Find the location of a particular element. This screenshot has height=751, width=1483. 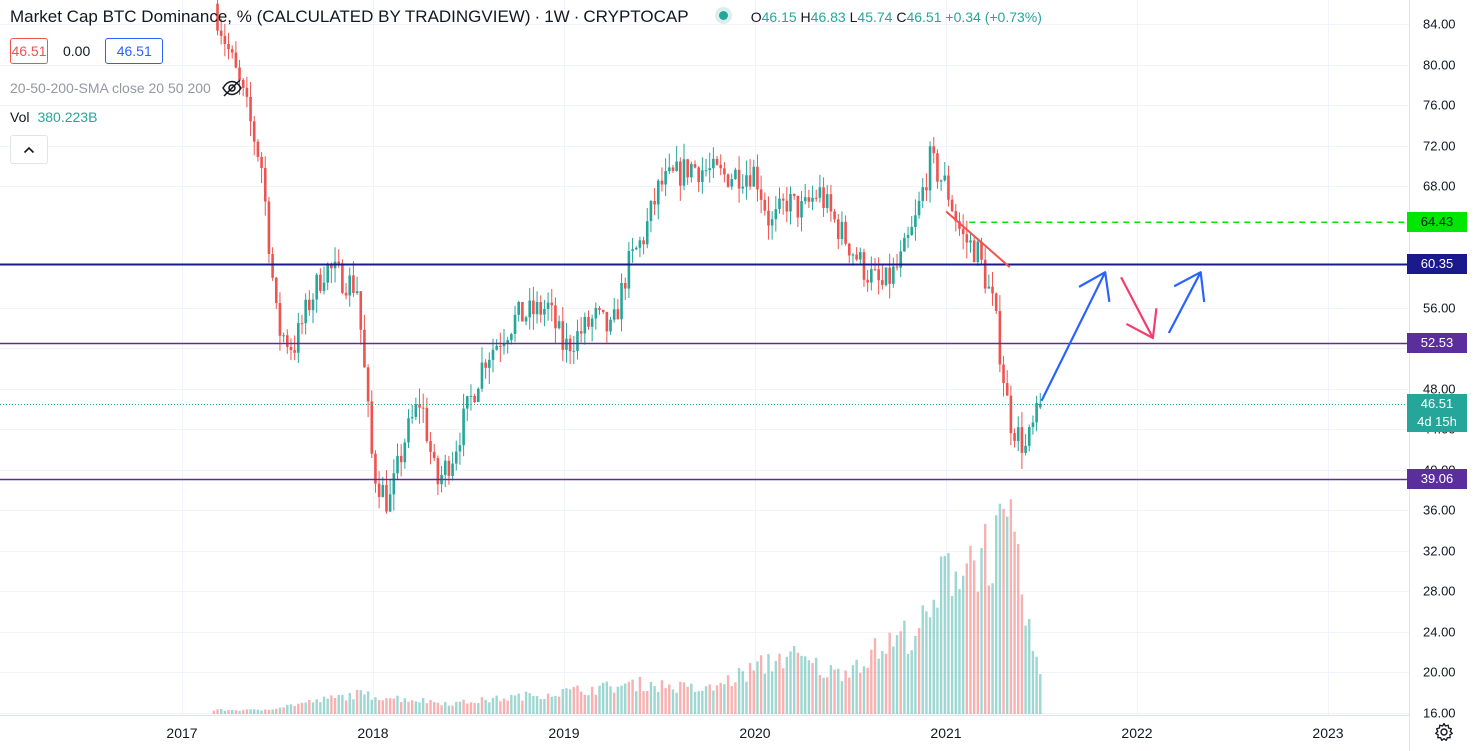

price-tick-label: 32.00 is located at coordinates (1439, 551).